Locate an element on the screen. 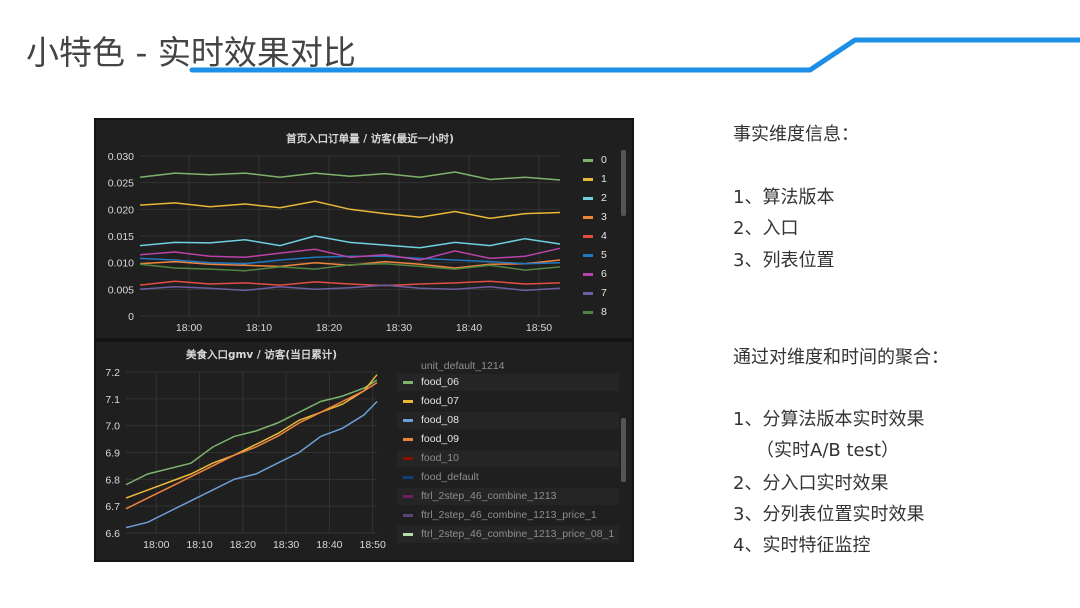 Image resolution: width=1080 pixels, height=608 pixels. chart-title: 美食入口gmv / 访客(当日累计) is located at coordinates (261, 354).